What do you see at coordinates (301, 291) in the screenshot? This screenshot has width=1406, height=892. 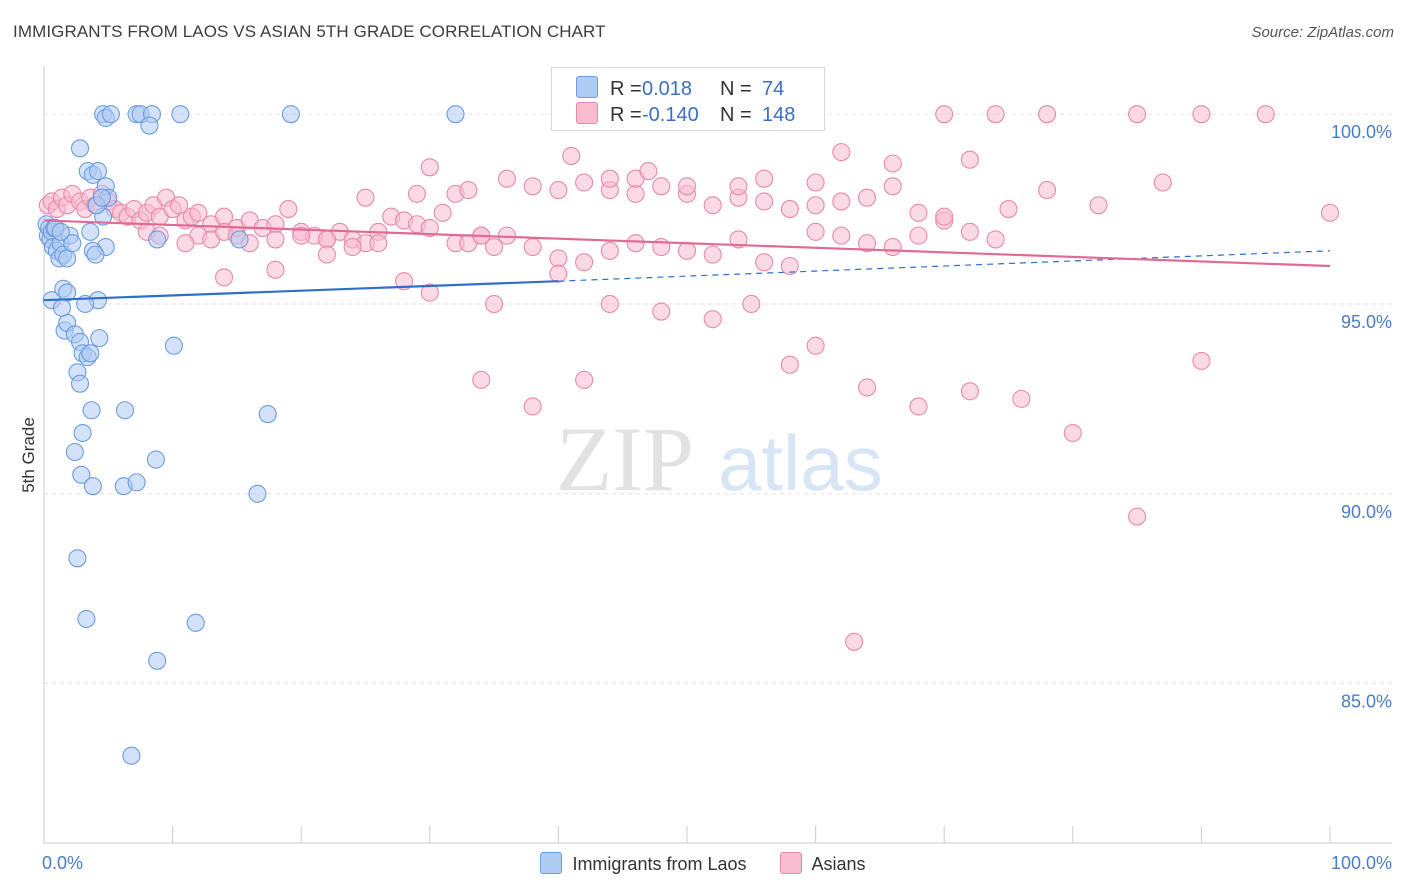 I see `trend-line-laos` at bounding box center [301, 291].